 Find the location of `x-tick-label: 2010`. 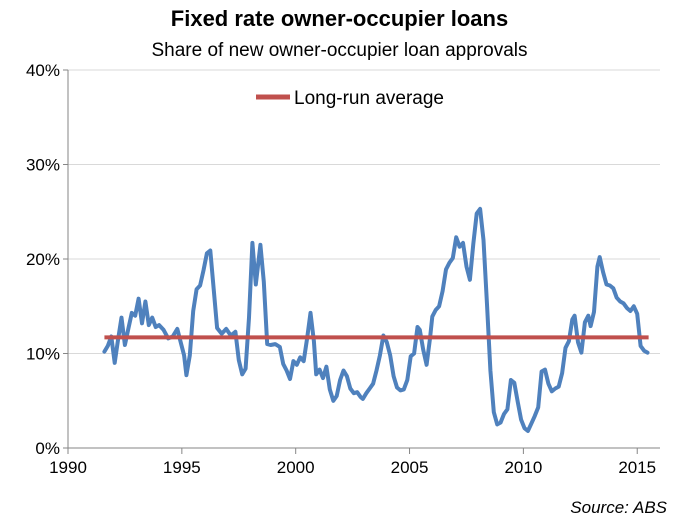

x-tick-label: 2010 is located at coordinates (523, 467).